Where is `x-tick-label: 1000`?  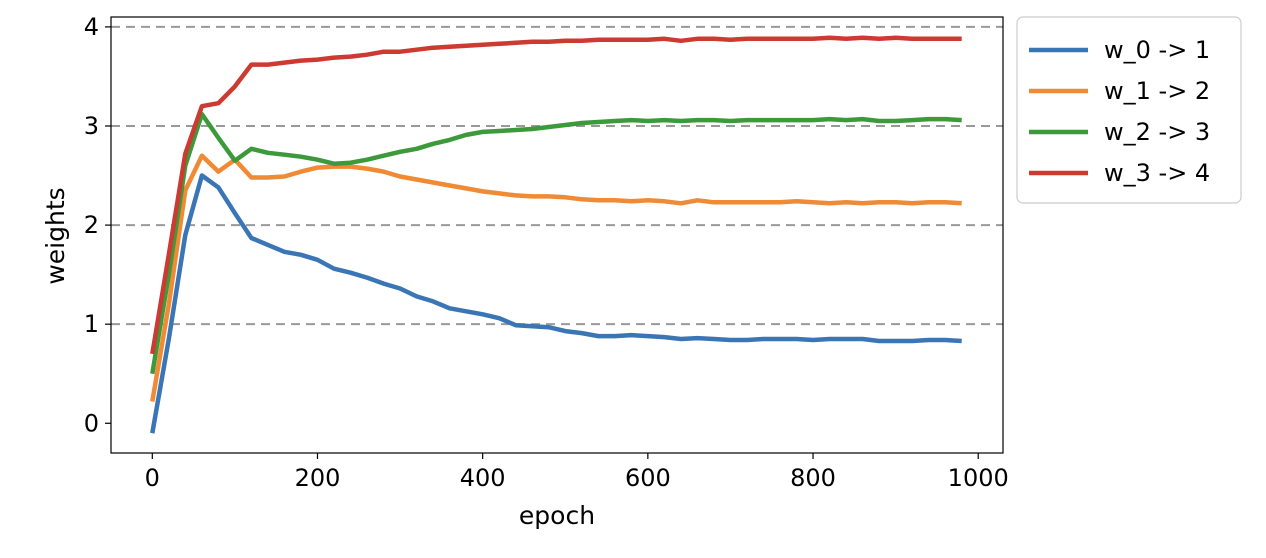 x-tick-label: 1000 is located at coordinates (978, 478).